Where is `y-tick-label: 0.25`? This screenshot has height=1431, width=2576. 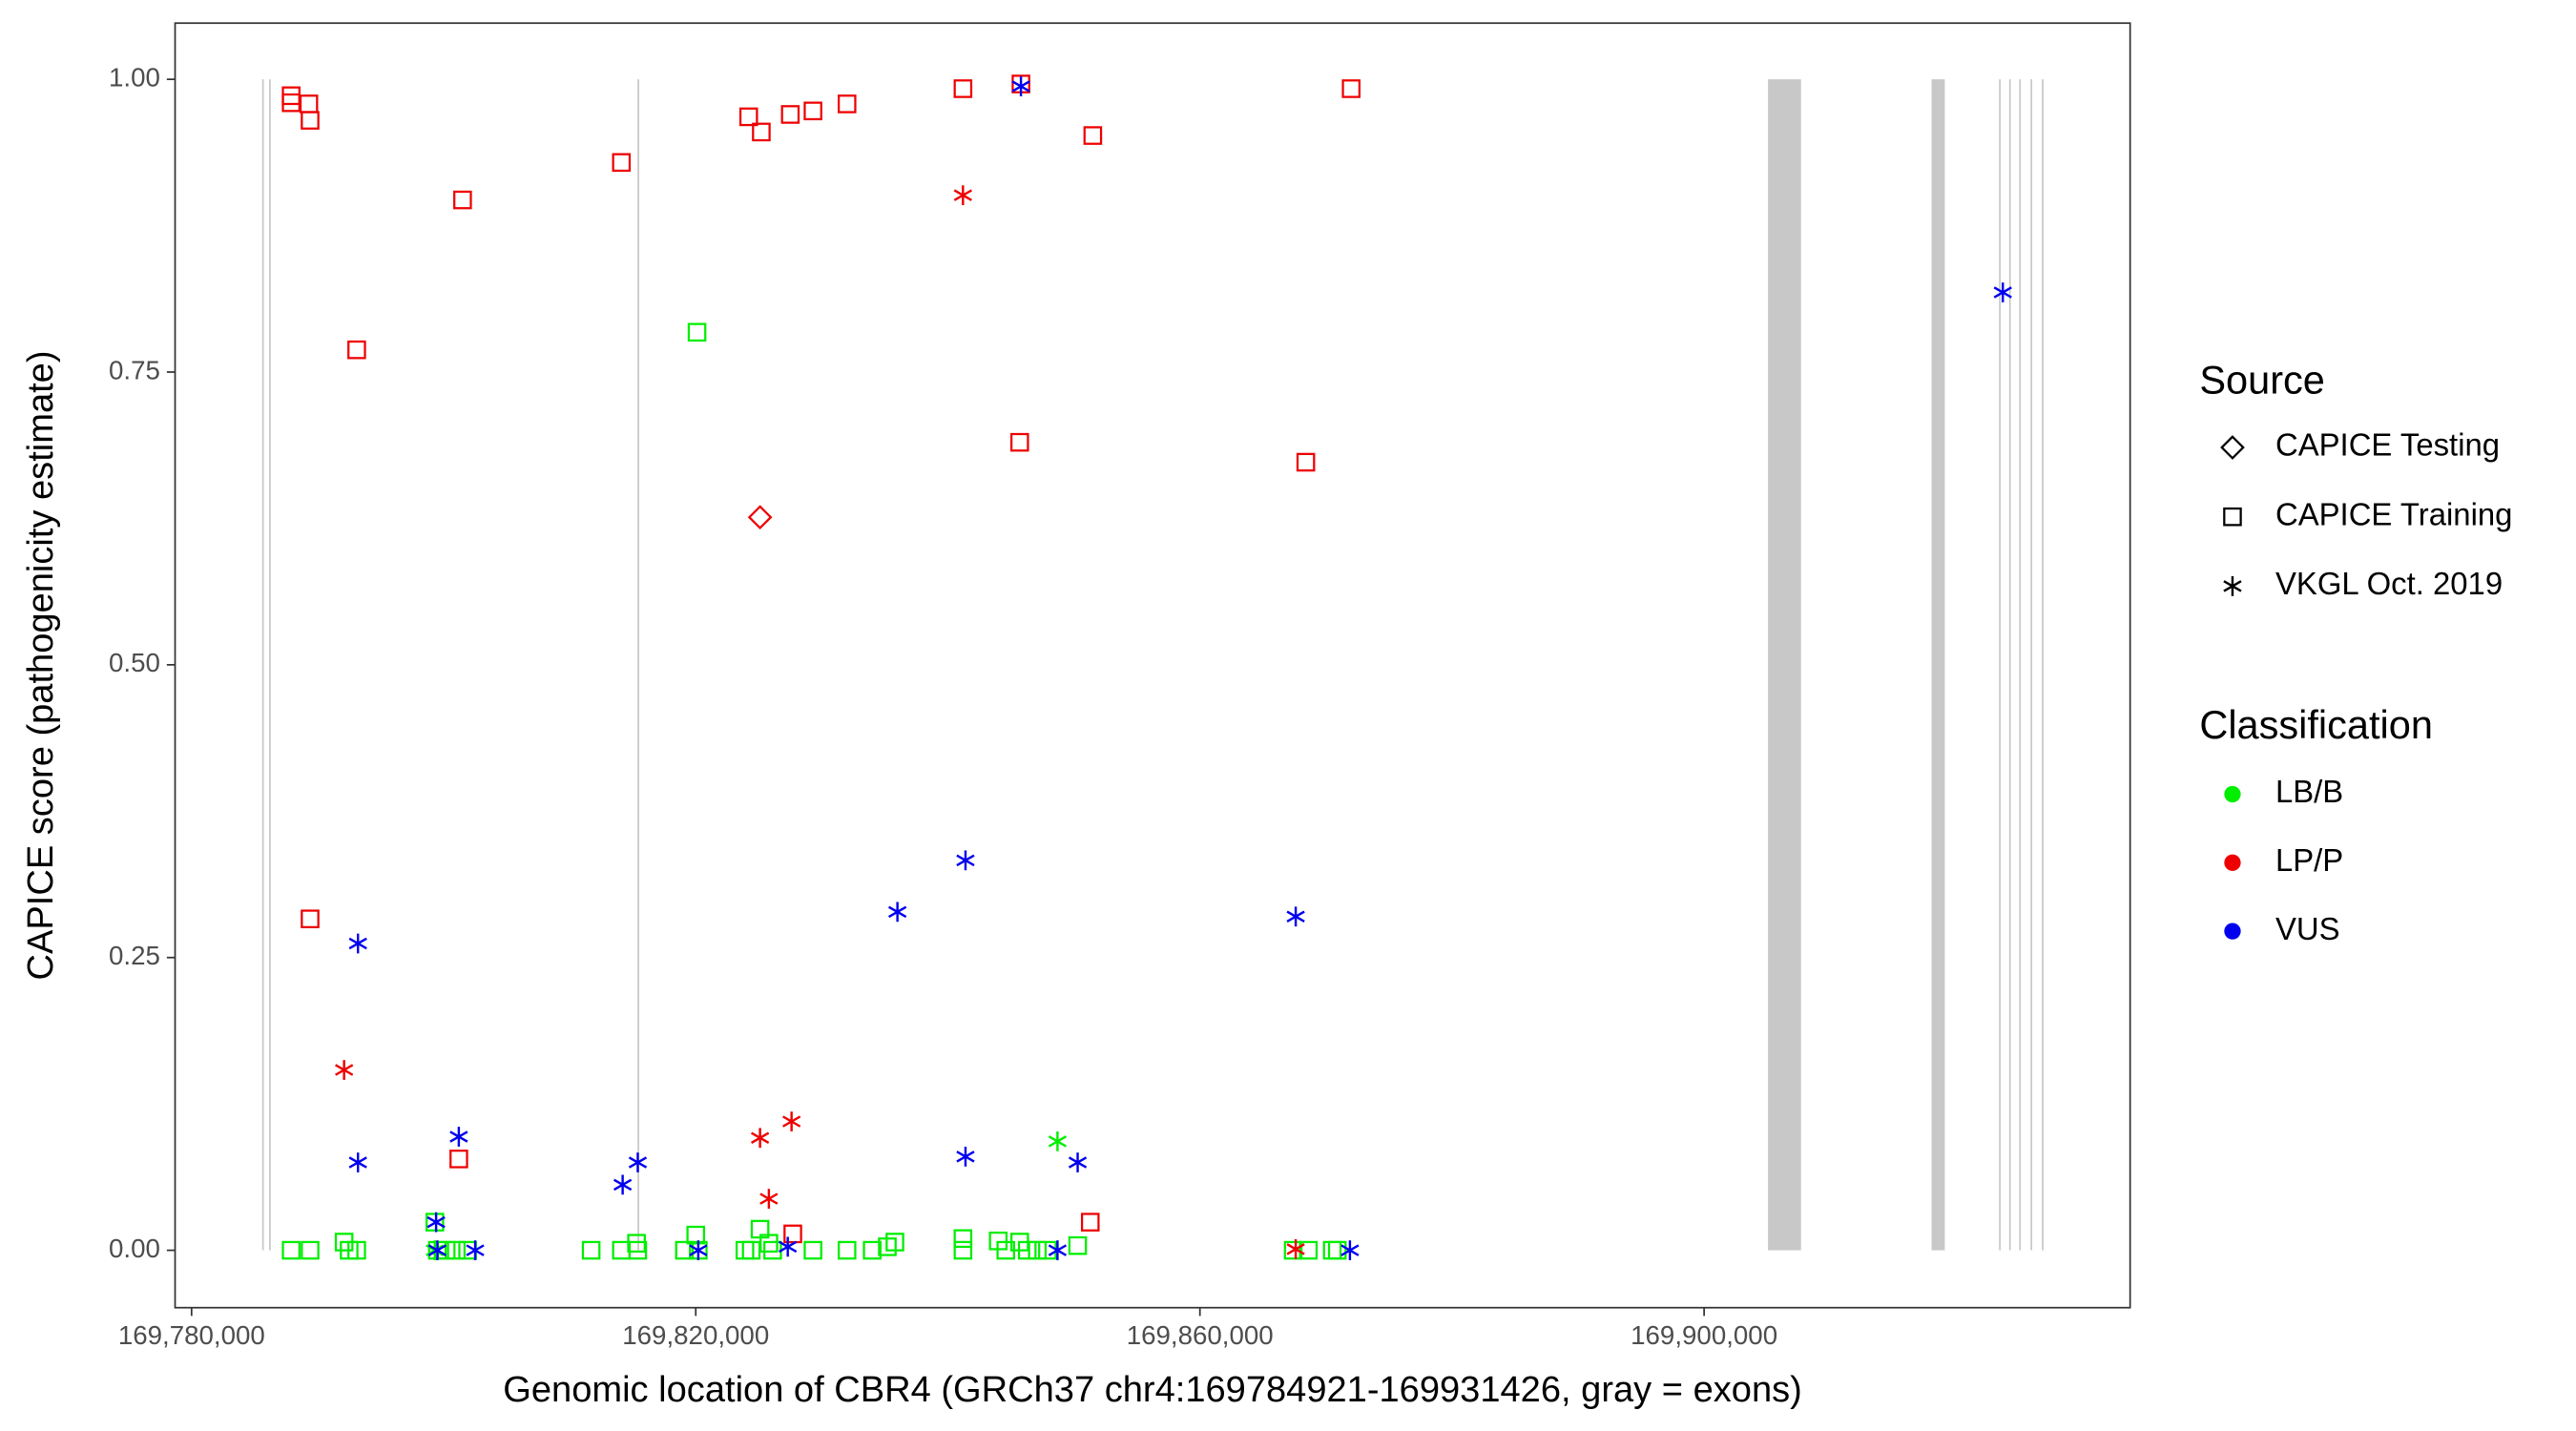 y-tick-label: 0.25 is located at coordinates (134, 955).